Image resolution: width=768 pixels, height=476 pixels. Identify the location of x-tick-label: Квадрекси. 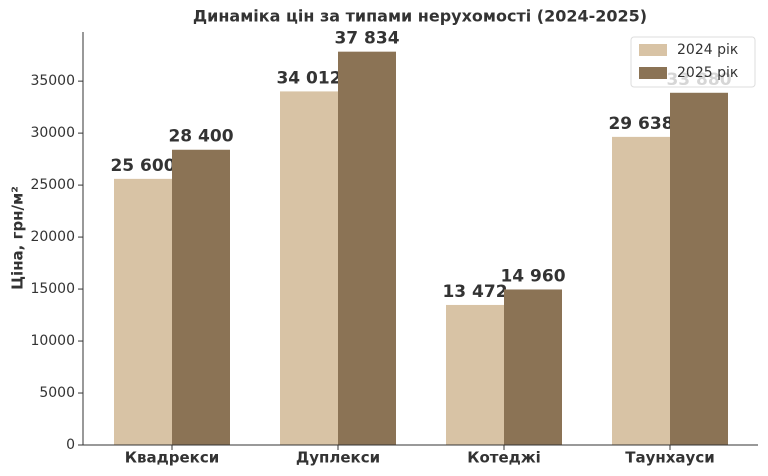
(172, 458).